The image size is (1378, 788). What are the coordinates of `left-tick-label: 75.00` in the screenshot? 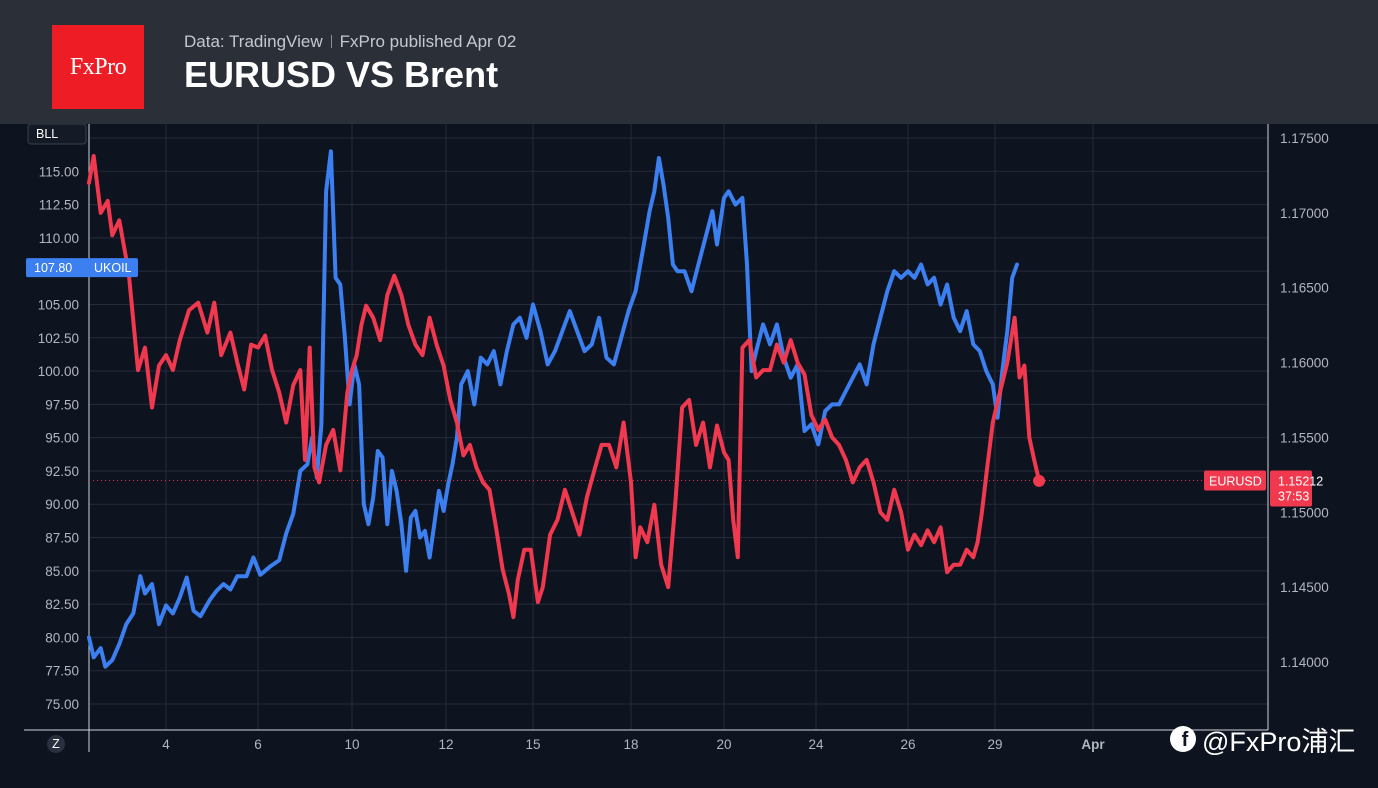 It's located at (62, 704).